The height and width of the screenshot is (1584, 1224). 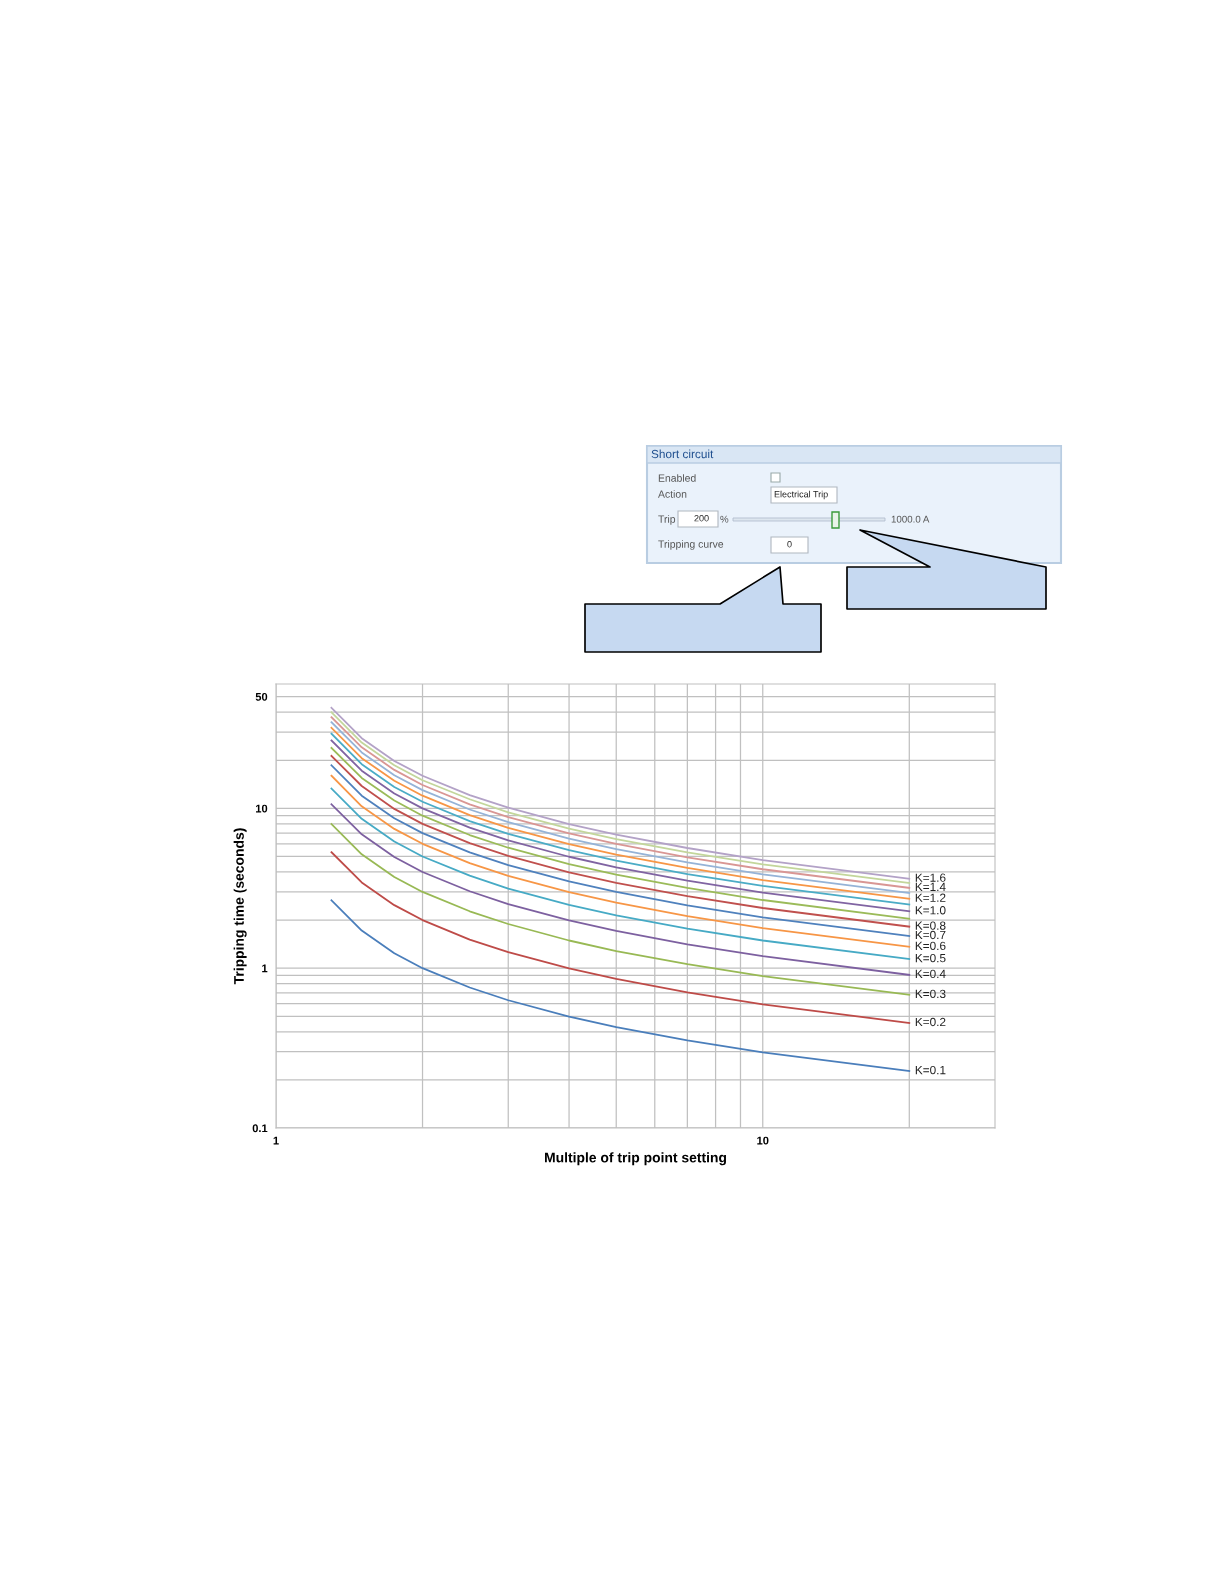 What do you see at coordinates (930, 1070) in the screenshot?
I see `series-label: K=0.1` at bounding box center [930, 1070].